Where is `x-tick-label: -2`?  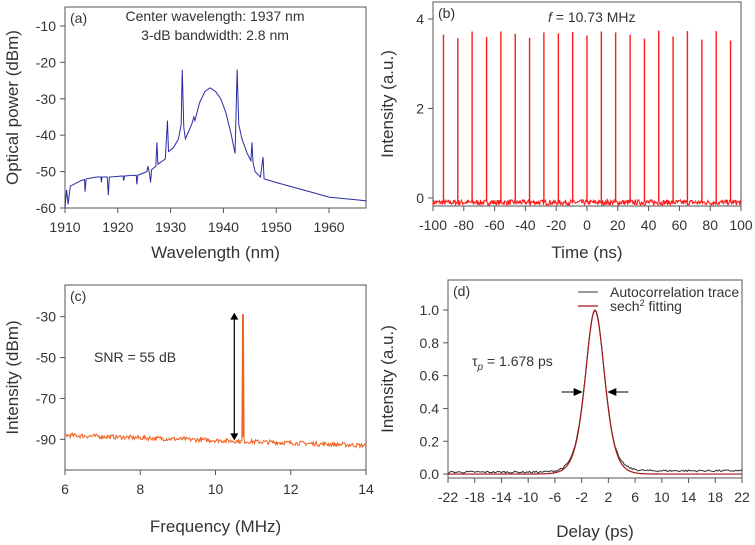
x-tick-label: -2 is located at coordinates (581, 497).